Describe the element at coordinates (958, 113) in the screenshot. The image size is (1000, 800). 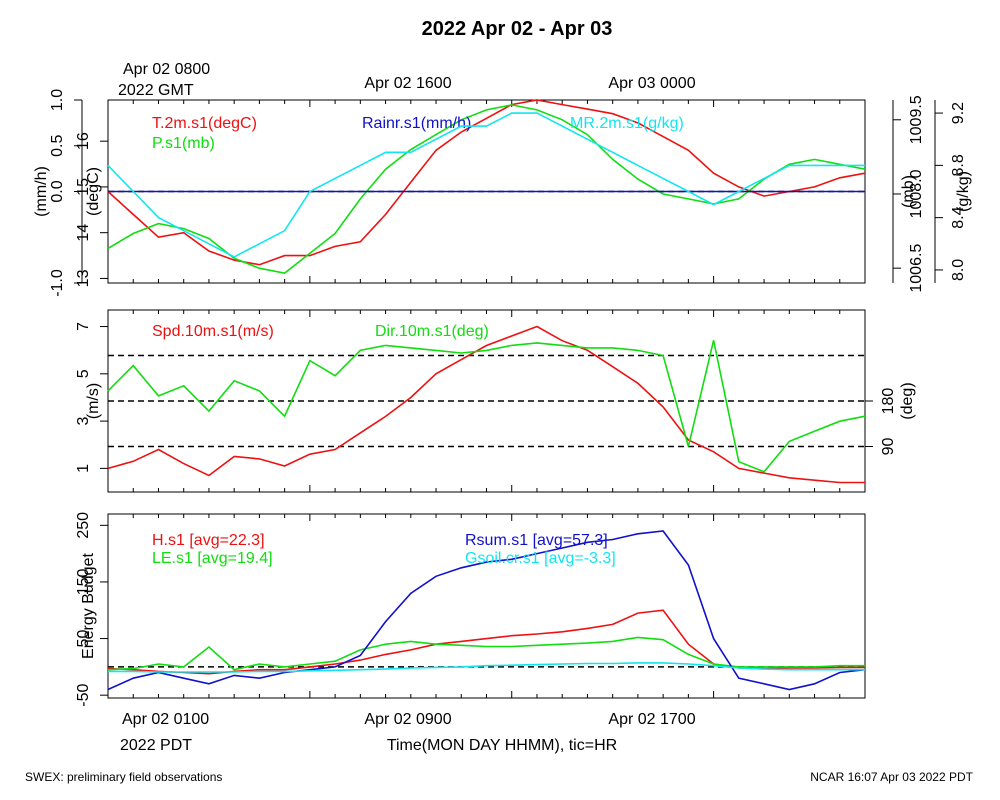
I see `y-tick-label: 9.2` at that location.